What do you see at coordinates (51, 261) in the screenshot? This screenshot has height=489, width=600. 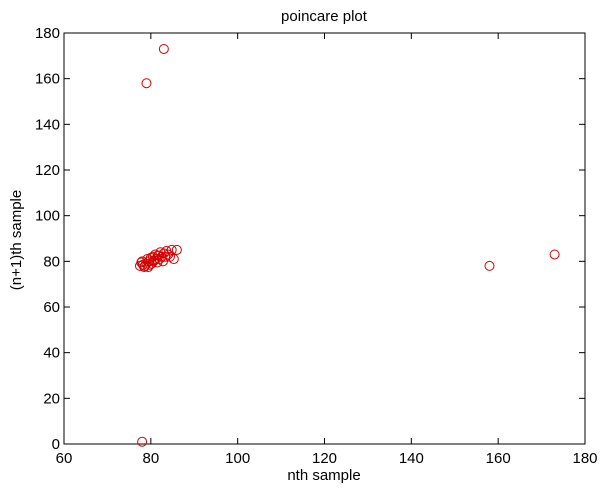 I see `y-tick-label: 80` at bounding box center [51, 261].